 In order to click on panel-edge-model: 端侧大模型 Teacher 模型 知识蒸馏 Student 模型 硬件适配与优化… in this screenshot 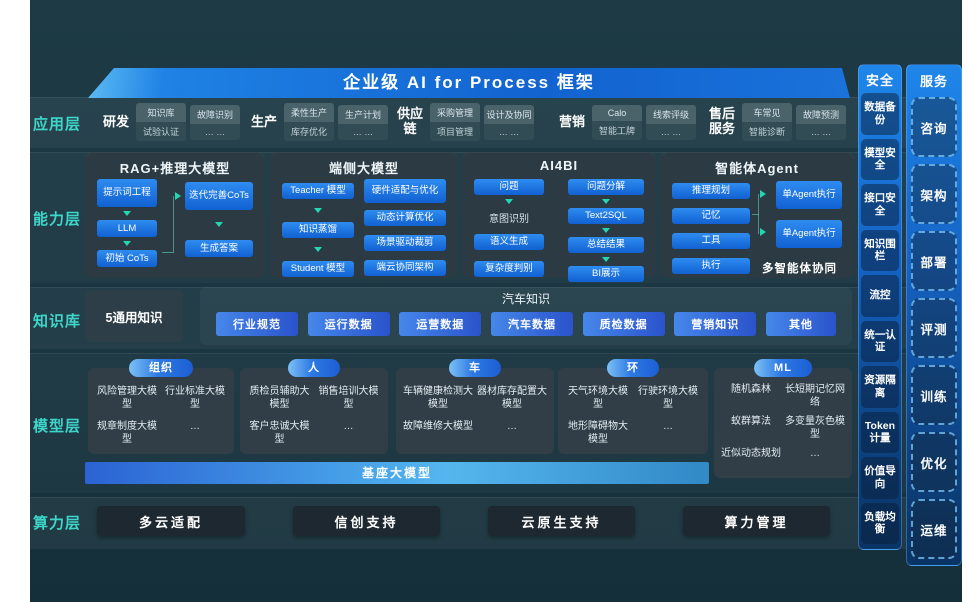, I will do `click(364, 215)`.